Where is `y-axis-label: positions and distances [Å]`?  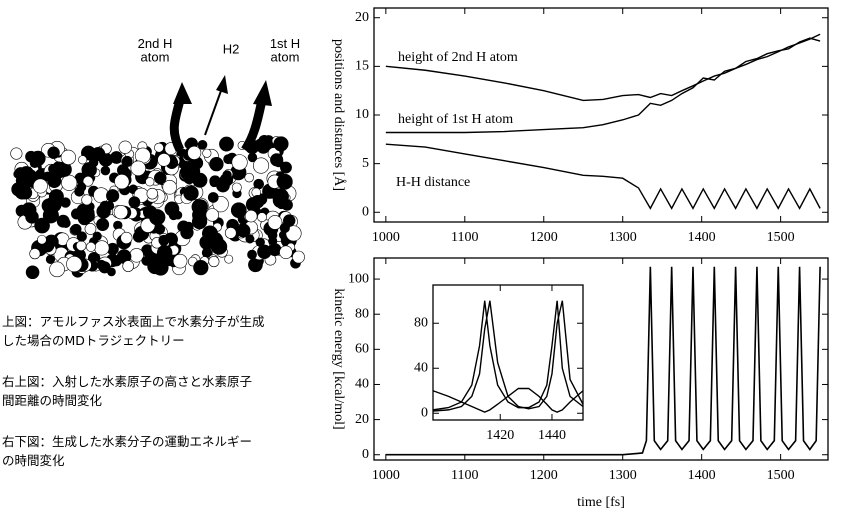 y-axis-label: positions and distances [Å] is located at coordinates (339, 115).